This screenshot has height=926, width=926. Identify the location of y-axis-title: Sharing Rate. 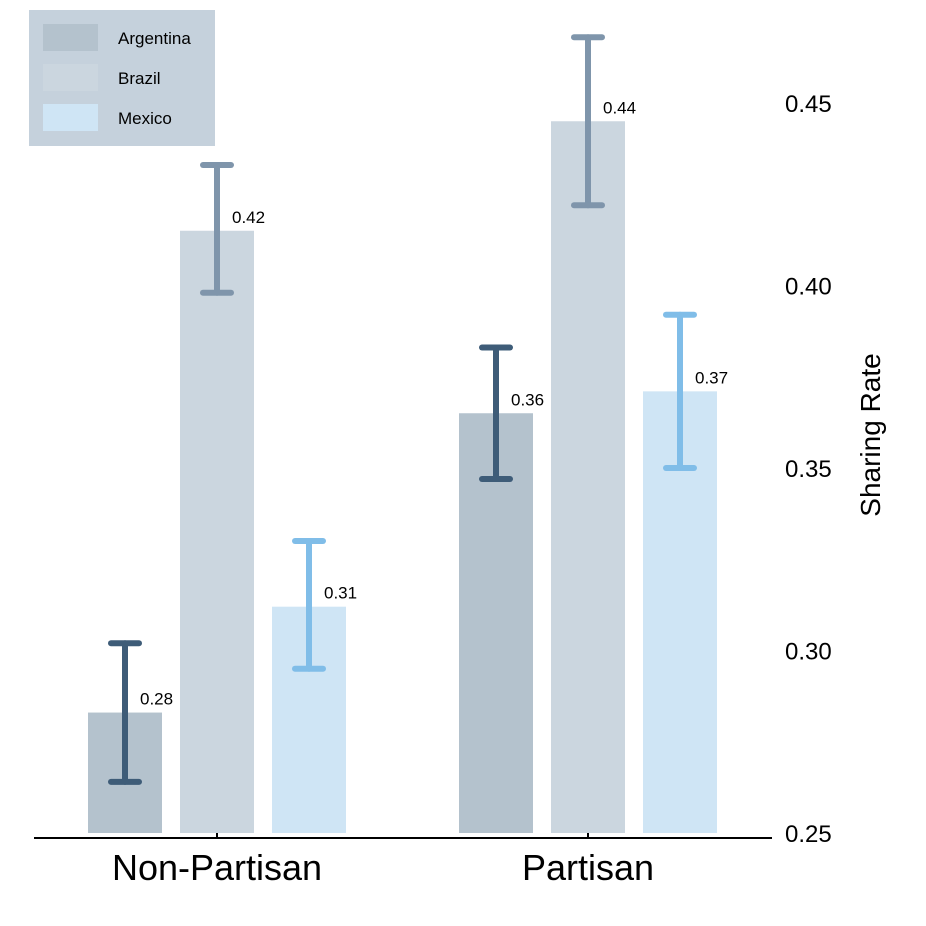
(870, 434).